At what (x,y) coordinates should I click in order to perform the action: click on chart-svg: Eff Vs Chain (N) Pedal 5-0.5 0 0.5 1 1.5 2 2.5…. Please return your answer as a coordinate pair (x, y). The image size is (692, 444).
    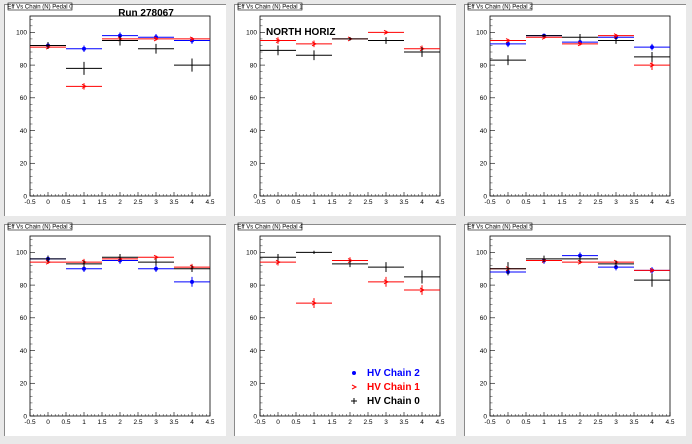
    Looking at the image, I should click on (571, 324).